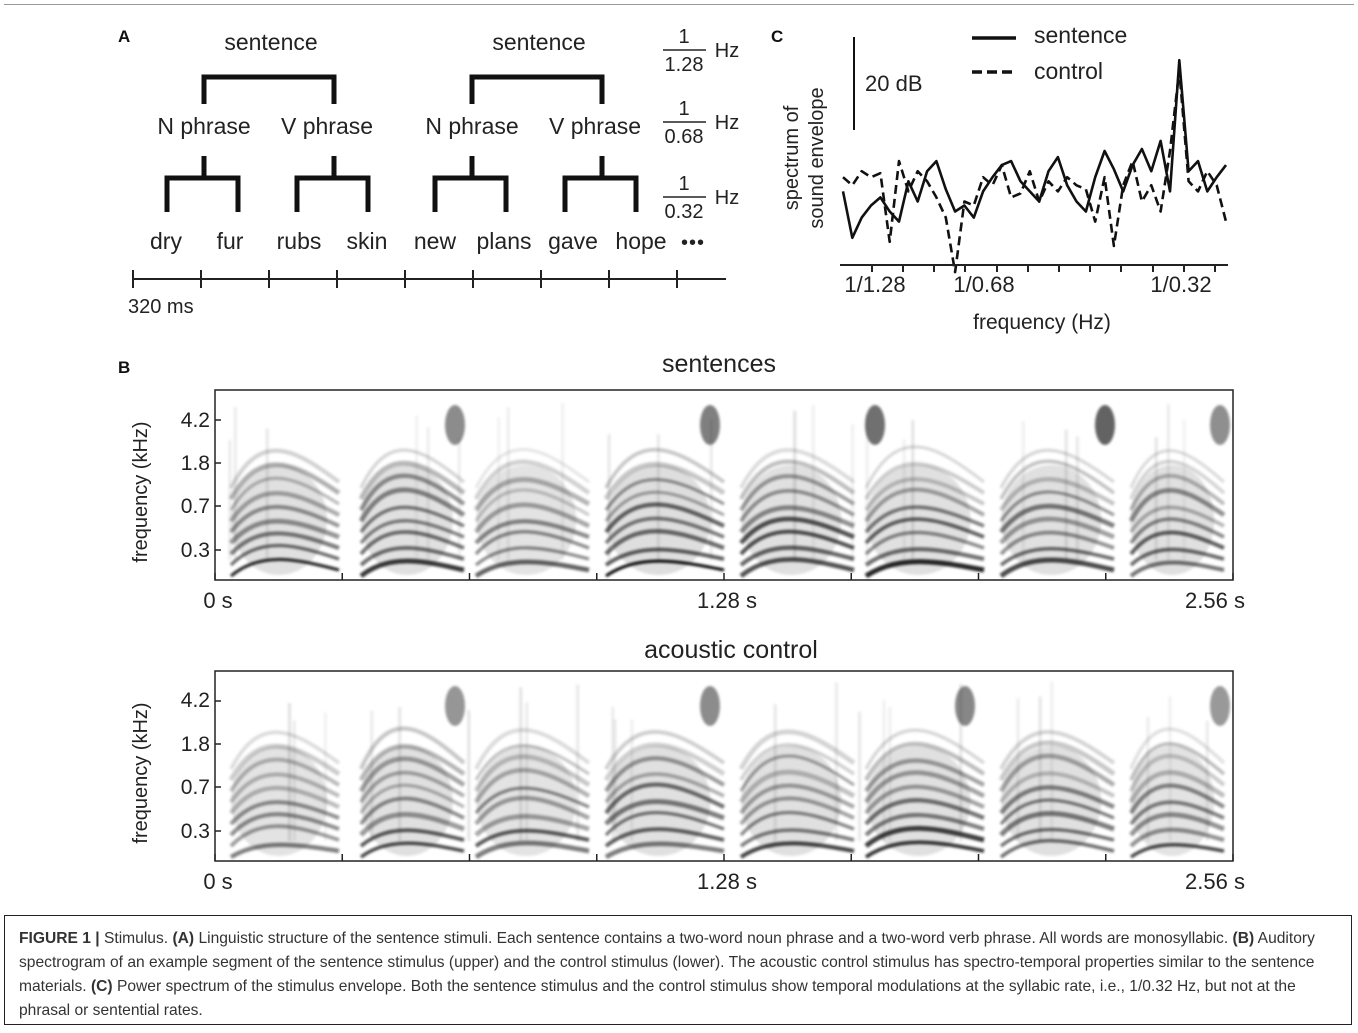  Describe the element at coordinates (217, 881) in the screenshot. I see `xtick-lower-1: 0 s` at that location.